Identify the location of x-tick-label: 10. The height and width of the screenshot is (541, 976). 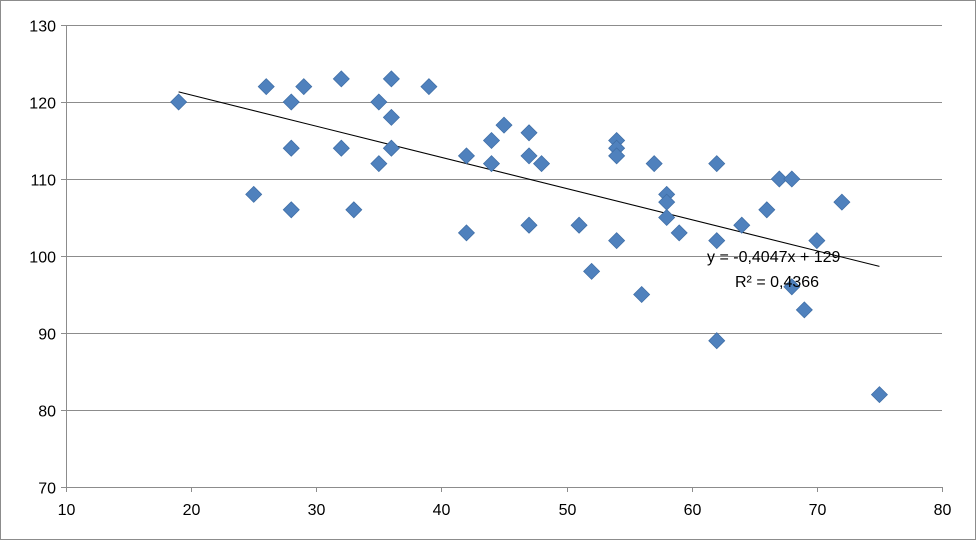
(67, 510).